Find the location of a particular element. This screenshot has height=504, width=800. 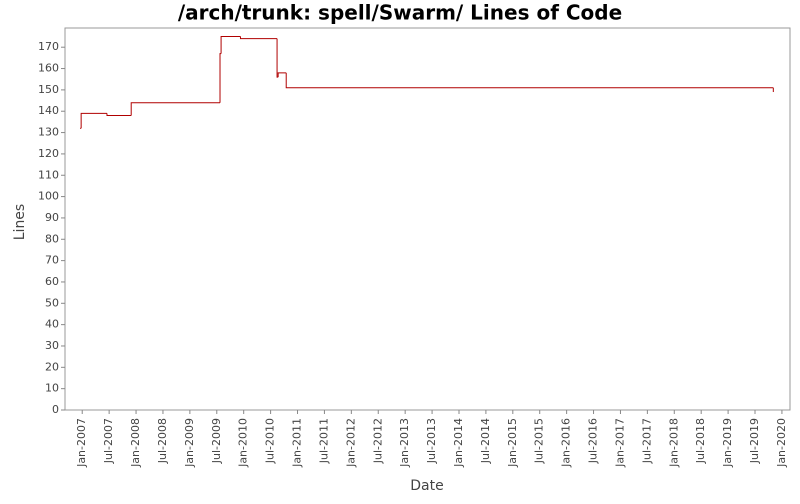

y-tick-label: 120 is located at coordinates (48, 153).